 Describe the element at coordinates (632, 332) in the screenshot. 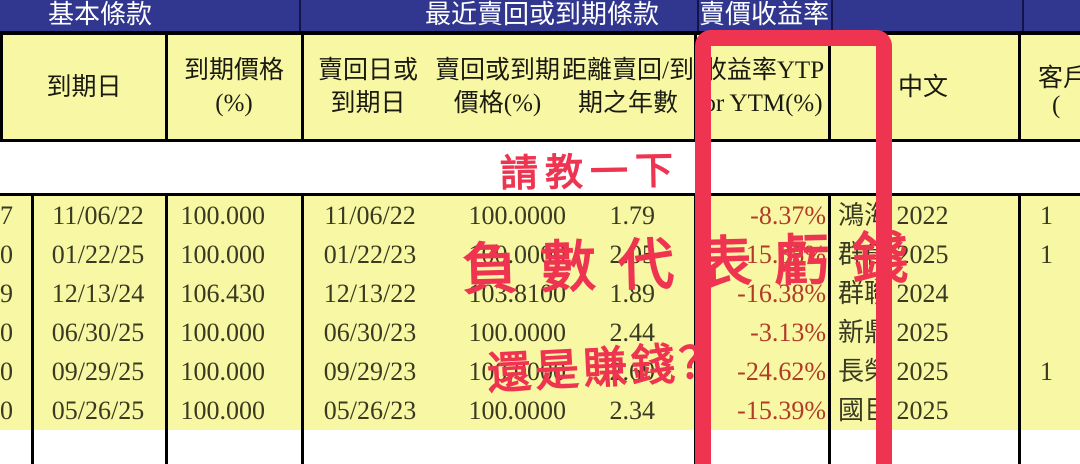

I see `cell-years: 2.44` at that location.